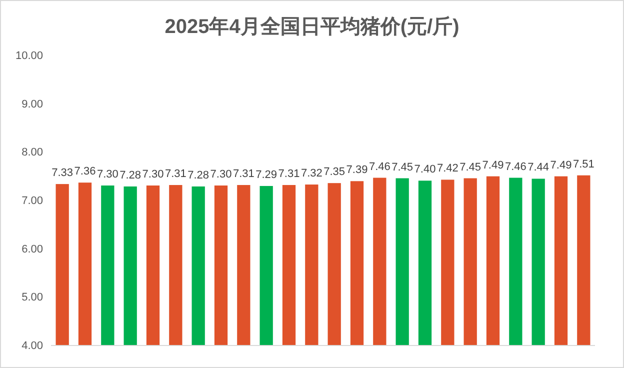  What do you see at coordinates (357, 170) in the screenshot?
I see `data-label: 7.39` at bounding box center [357, 170].